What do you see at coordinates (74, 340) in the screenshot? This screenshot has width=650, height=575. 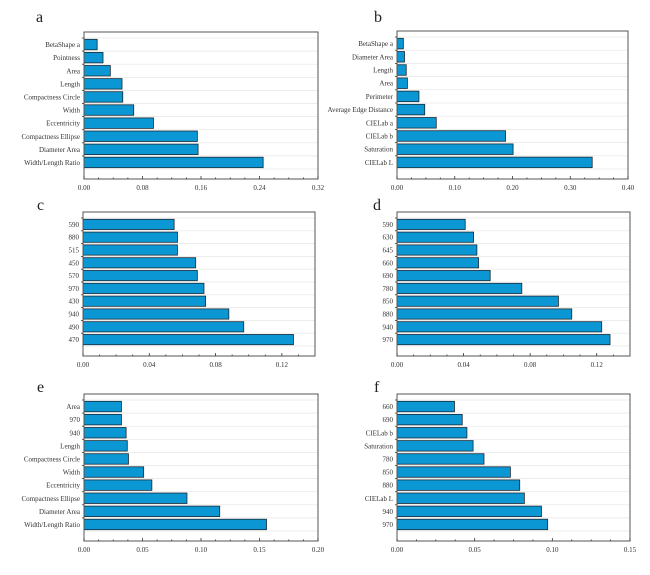 I see `category-label: 470` at bounding box center [74, 340].